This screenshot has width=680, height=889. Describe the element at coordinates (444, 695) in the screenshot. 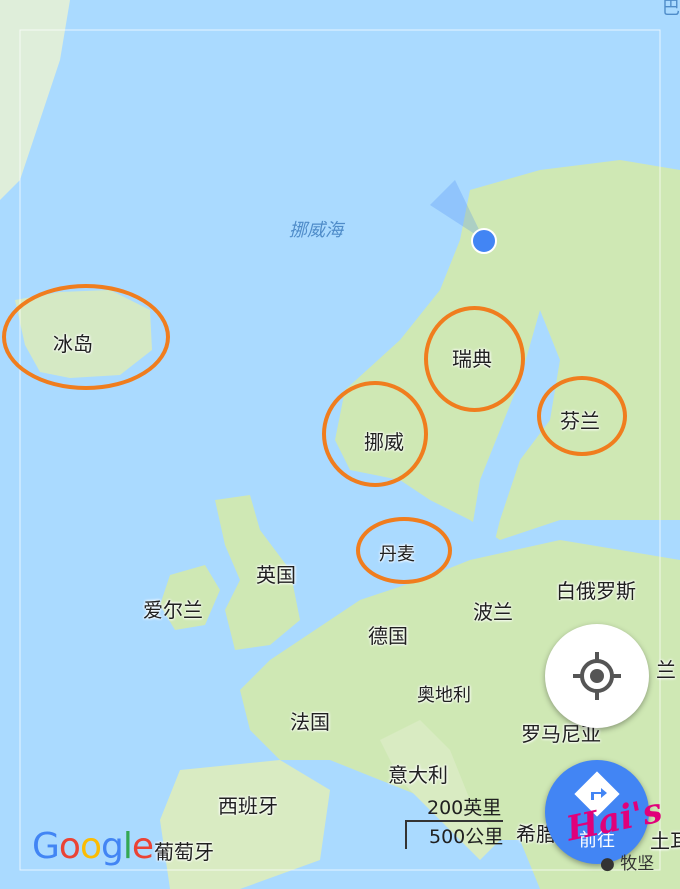

I see `country-label-austria: 奥地利` at that location.